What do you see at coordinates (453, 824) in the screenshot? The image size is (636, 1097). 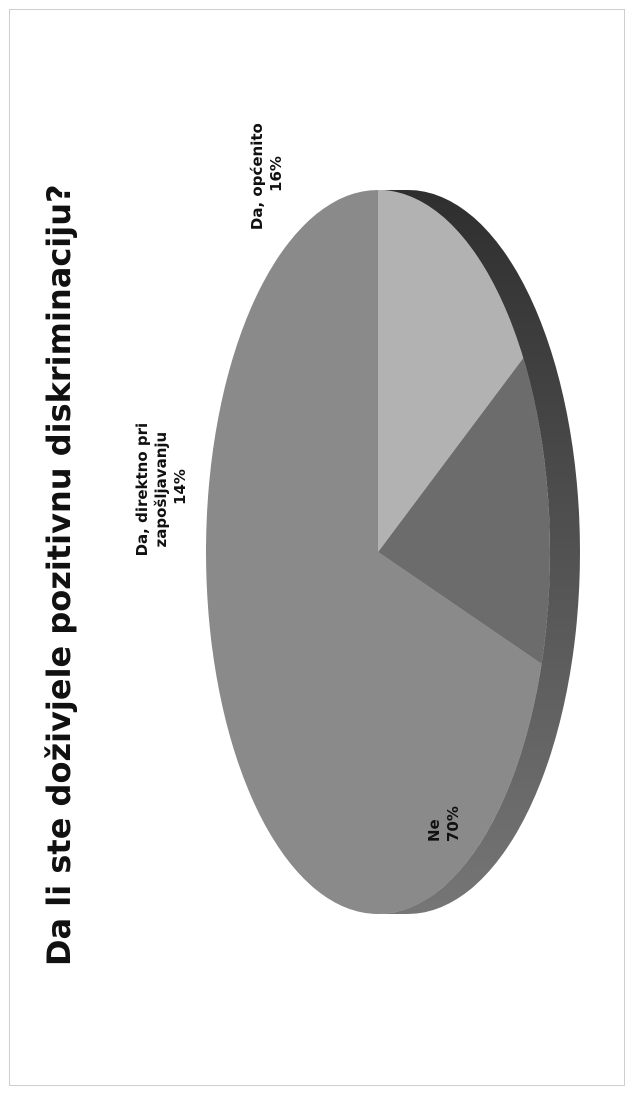 I see `data-label-ne-value: 70%` at bounding box center [453, 824].